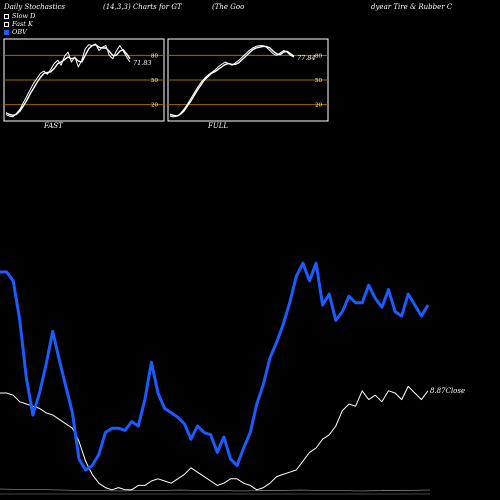 Image resolution: width=500 pixels, height=500 pixels. Describe the element at coordinates (228, 7) in the screenshot. I see `chart-title-right-a: (The Goo` at that location.